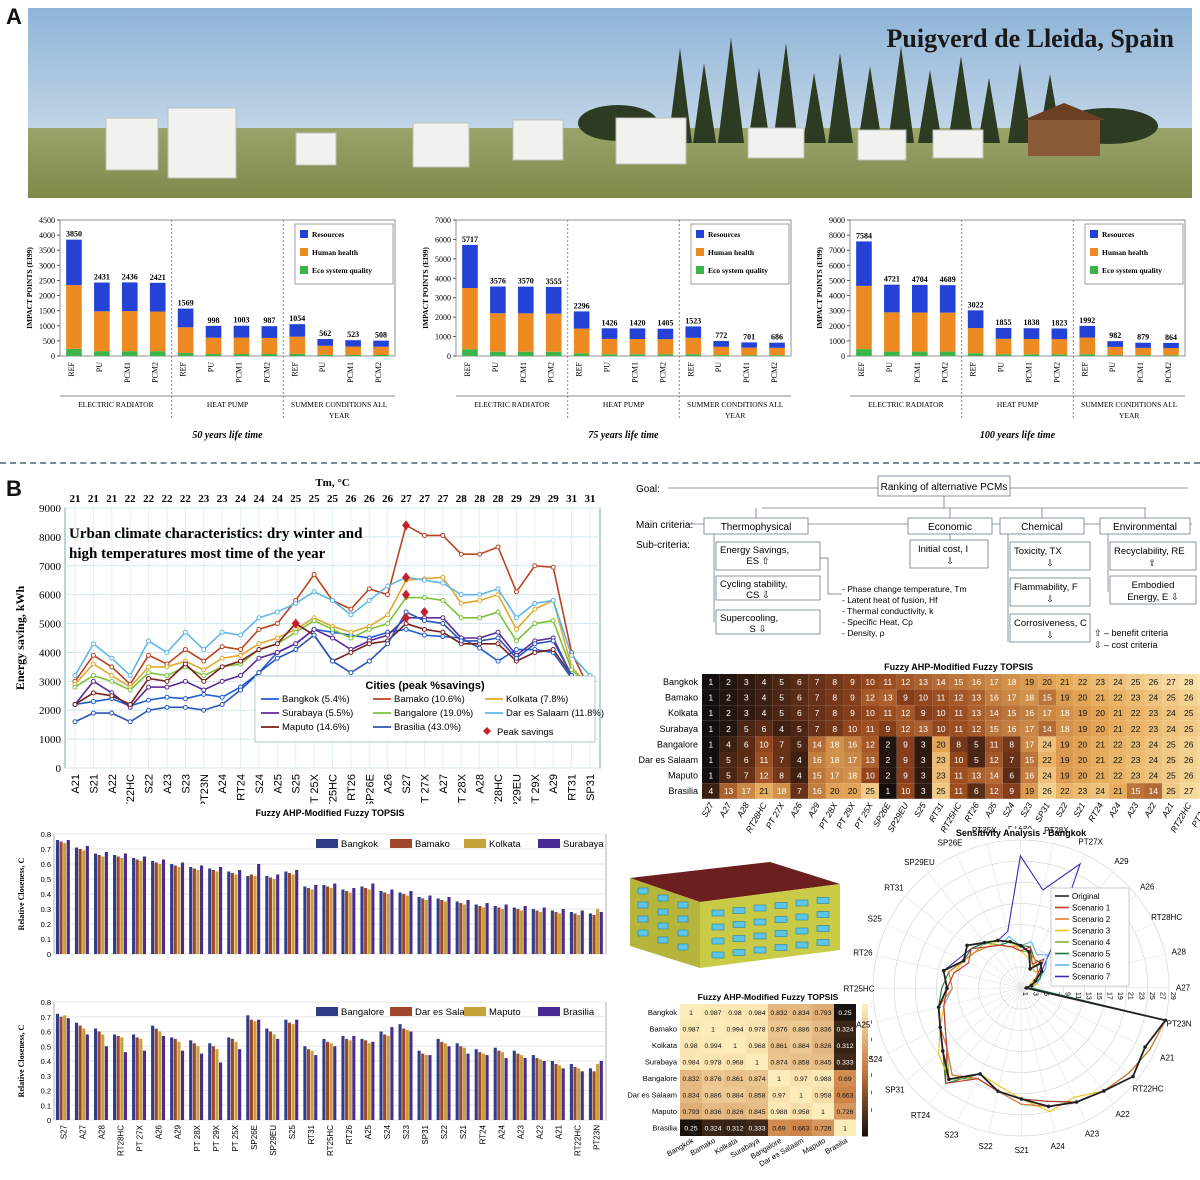  What do you see at coordinates (47, 296) in the screenshot?
I see `y-tick-label: 2000` at bounding box center [47, 296].